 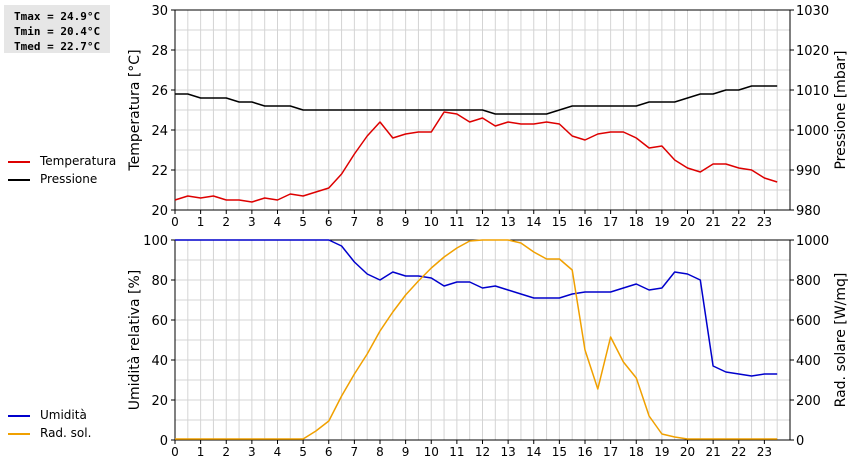 What do you see at coordinates (712, 222) in the screenshot?
I see `panel1-xtick-label: 21` at bounding box center [712, 222].